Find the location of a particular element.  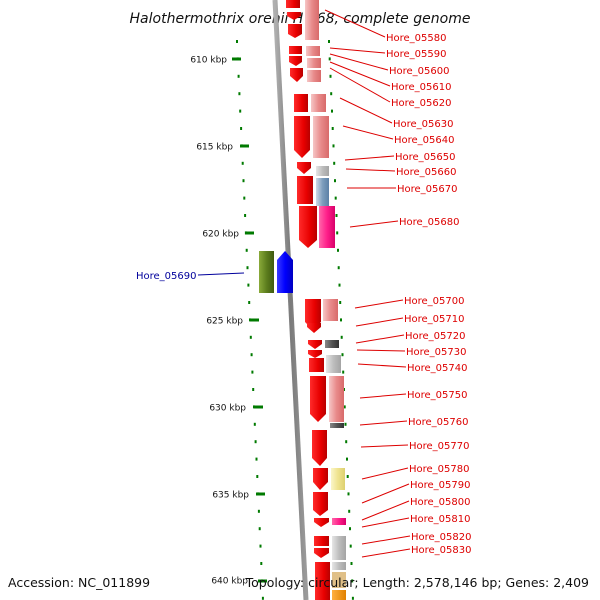

gene-label: Hore_05660 is located at coordinates (426, 172).